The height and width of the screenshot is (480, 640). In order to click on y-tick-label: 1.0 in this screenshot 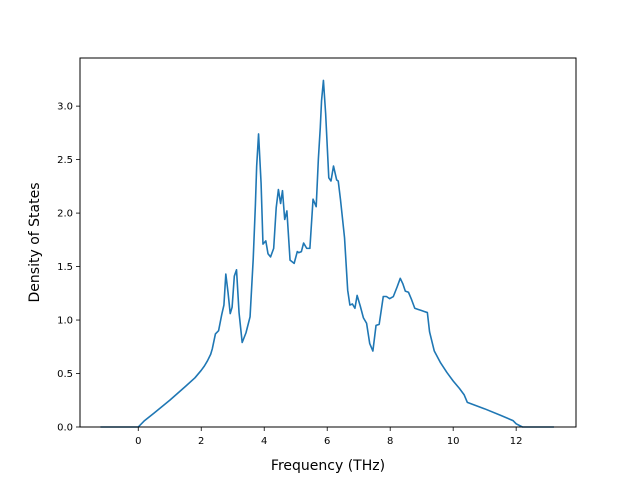, I will do `click(65, 321)`.